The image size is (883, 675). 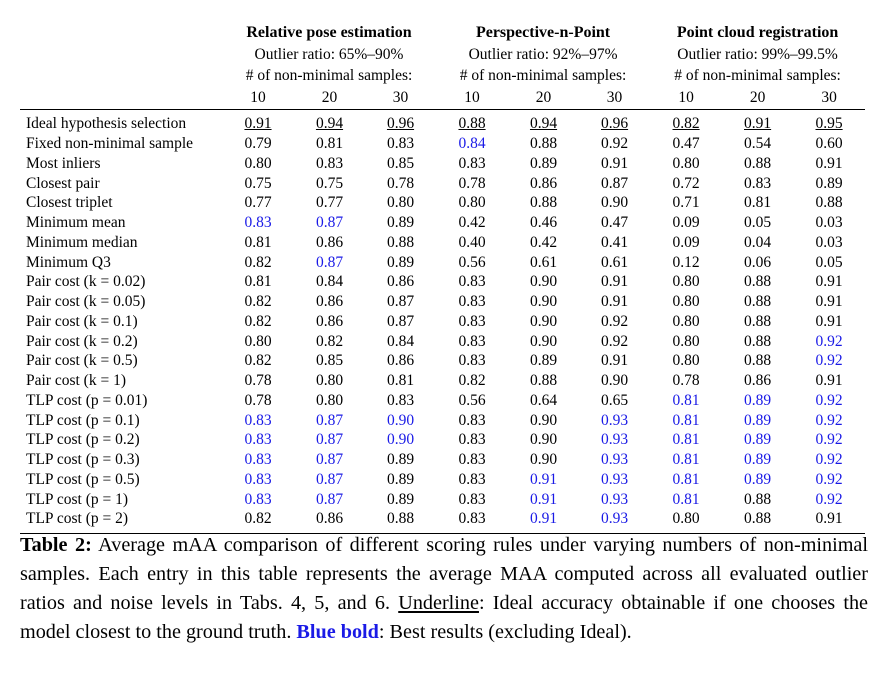 I want to click on table-cell: 0.78, so click(x=400, y=183).